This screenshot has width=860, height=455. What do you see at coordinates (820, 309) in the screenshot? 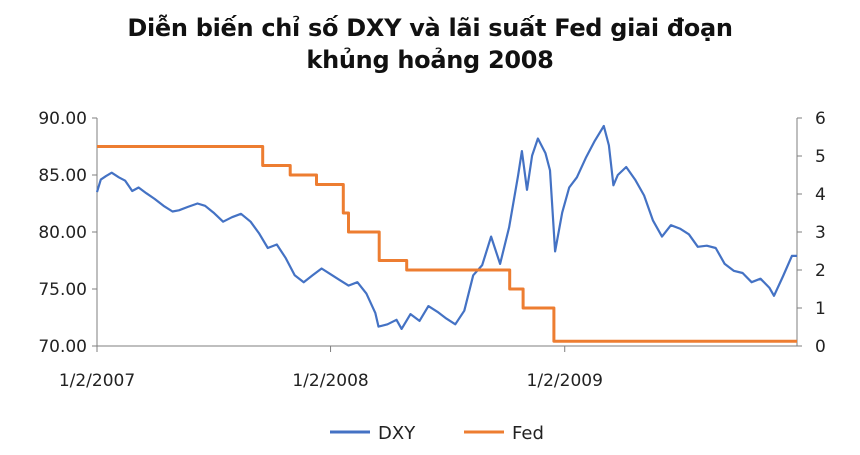
I see `y-right-tick-label: 1` at bounding box center [820, 309].